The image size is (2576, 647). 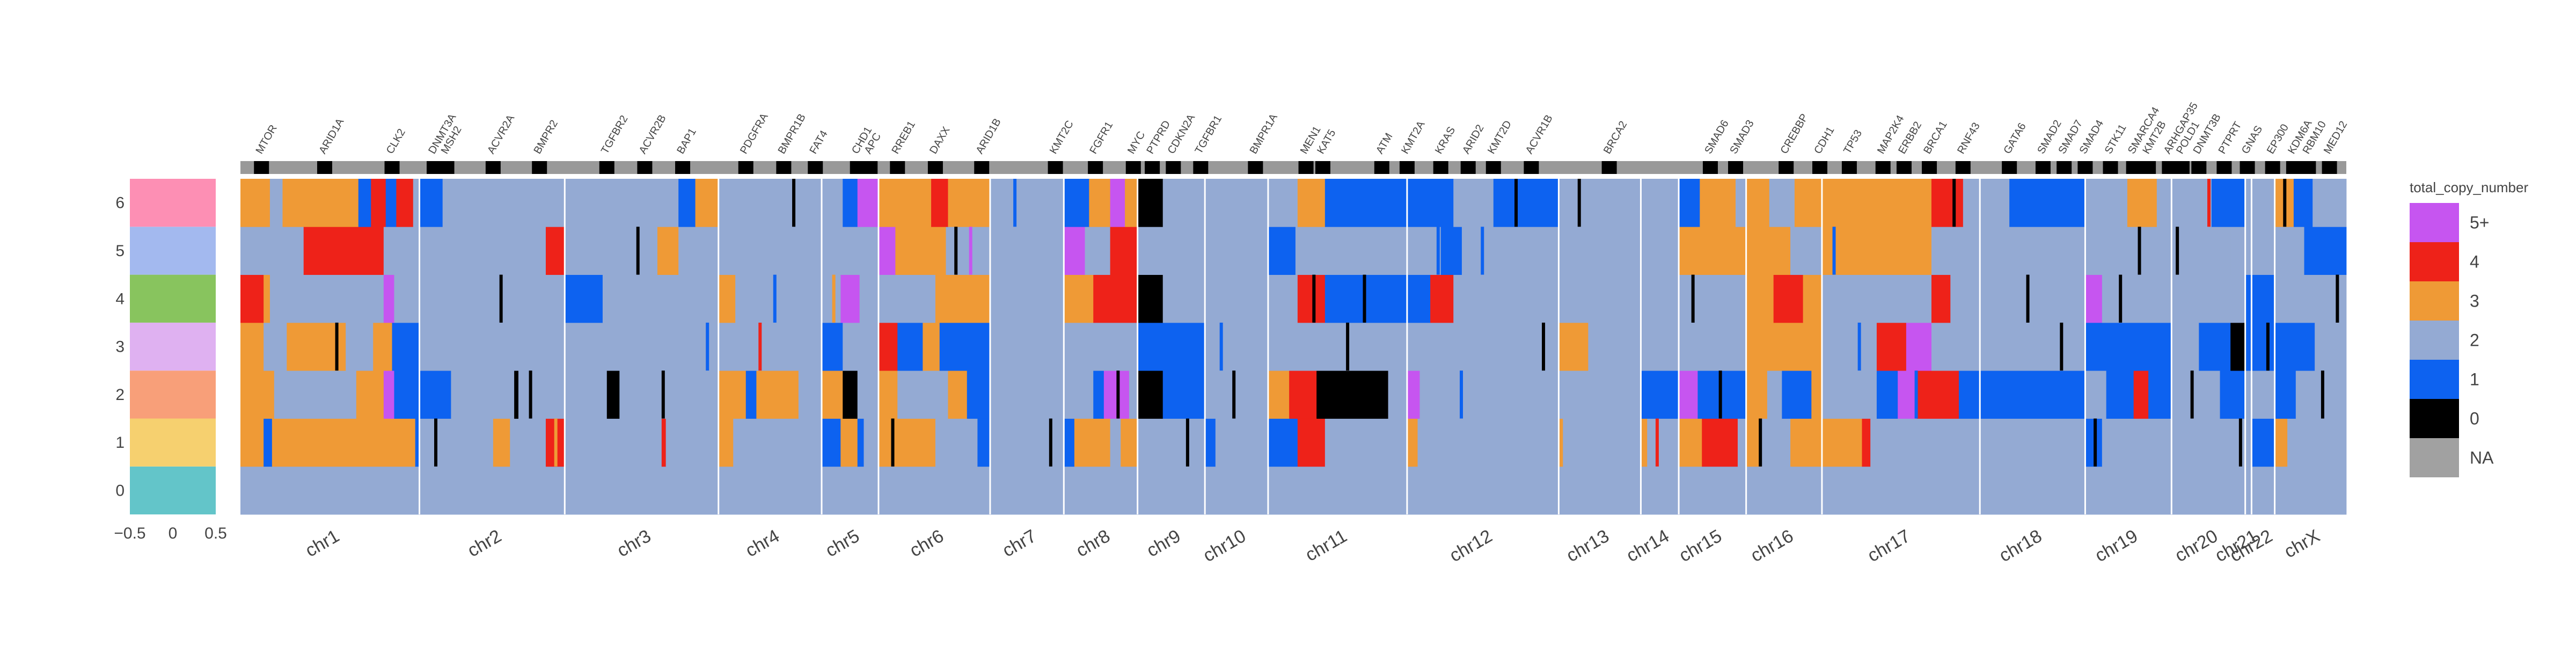 What do you see at coordinates (2196, 546) in the screenshot?
I see `chromosome-label-chr20: chr20` at bounding box center [2196, 546].